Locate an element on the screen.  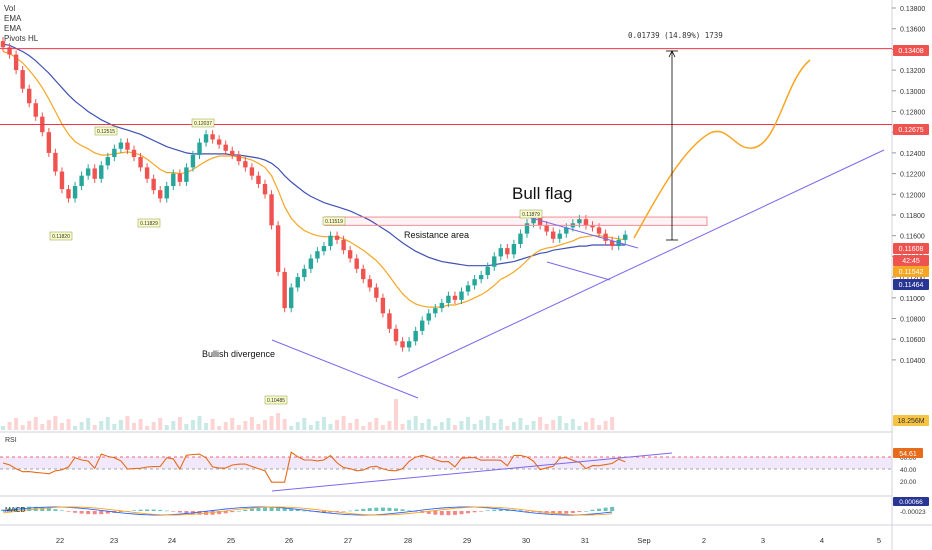
rsi-trendline is located at coordinates (472, 472).